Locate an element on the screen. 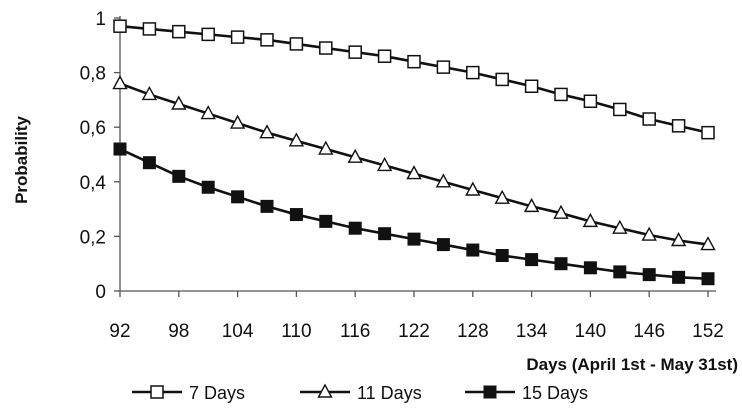 The image size is (742, 414). legend-item: 7 Days is located at coordinates (188, 393).